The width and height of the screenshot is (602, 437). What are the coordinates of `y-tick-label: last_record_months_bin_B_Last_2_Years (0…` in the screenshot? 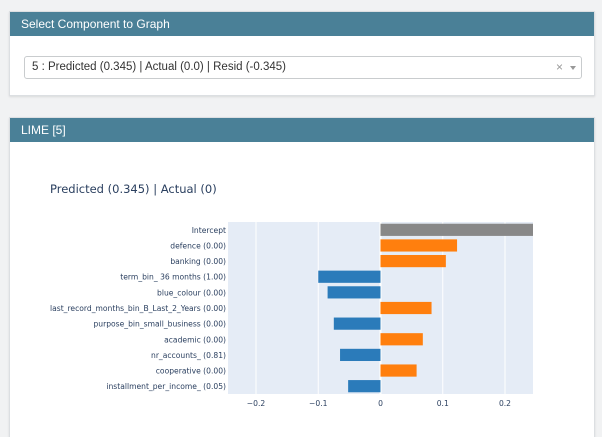 It's located at (138, 308).